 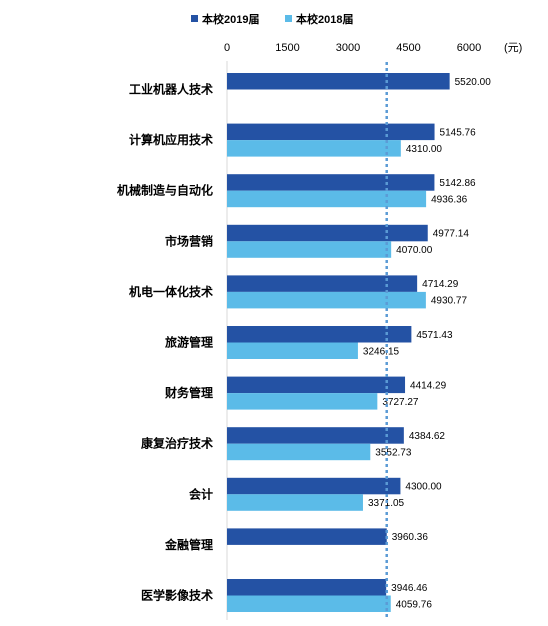 I want to click on category-label: 会计, so click(x=201, y=493).